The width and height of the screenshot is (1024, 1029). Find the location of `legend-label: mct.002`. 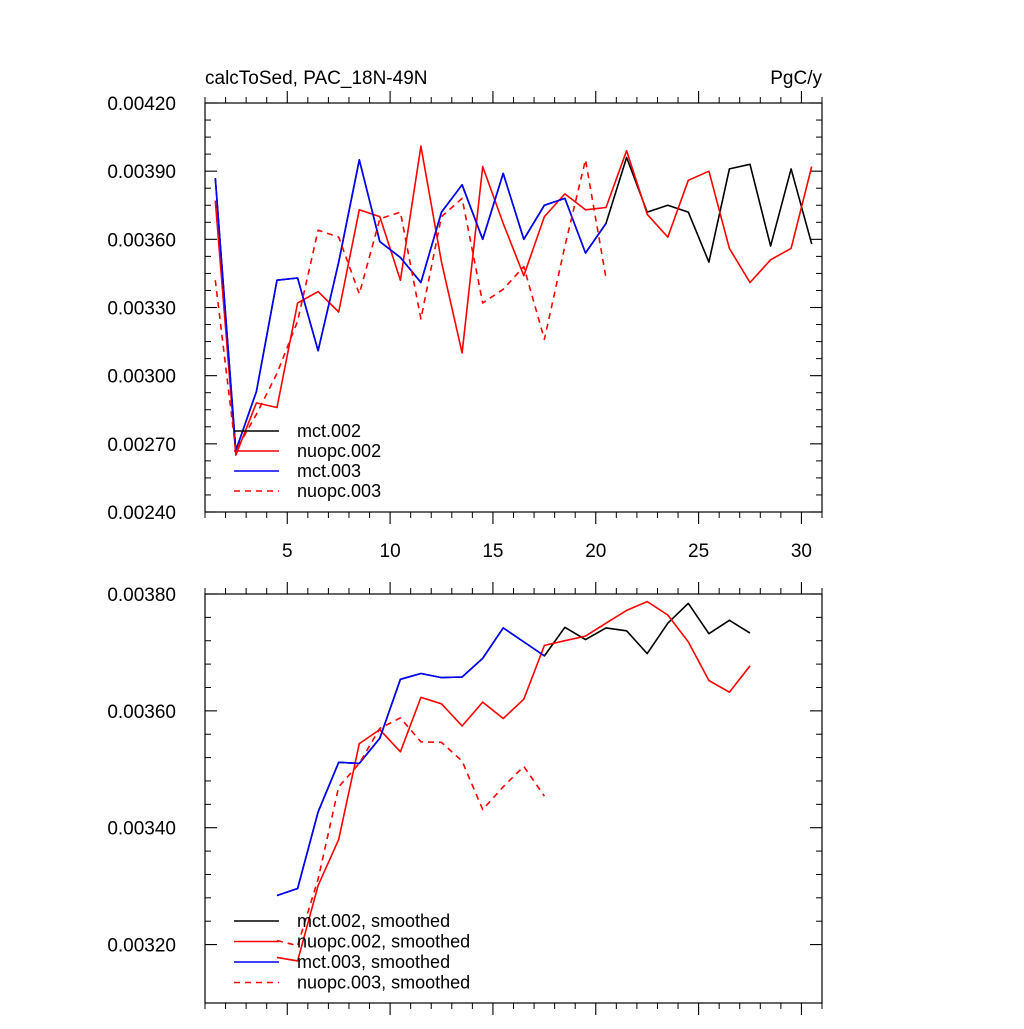

legend-label: mct.002 is located at coordinates (329, 431).